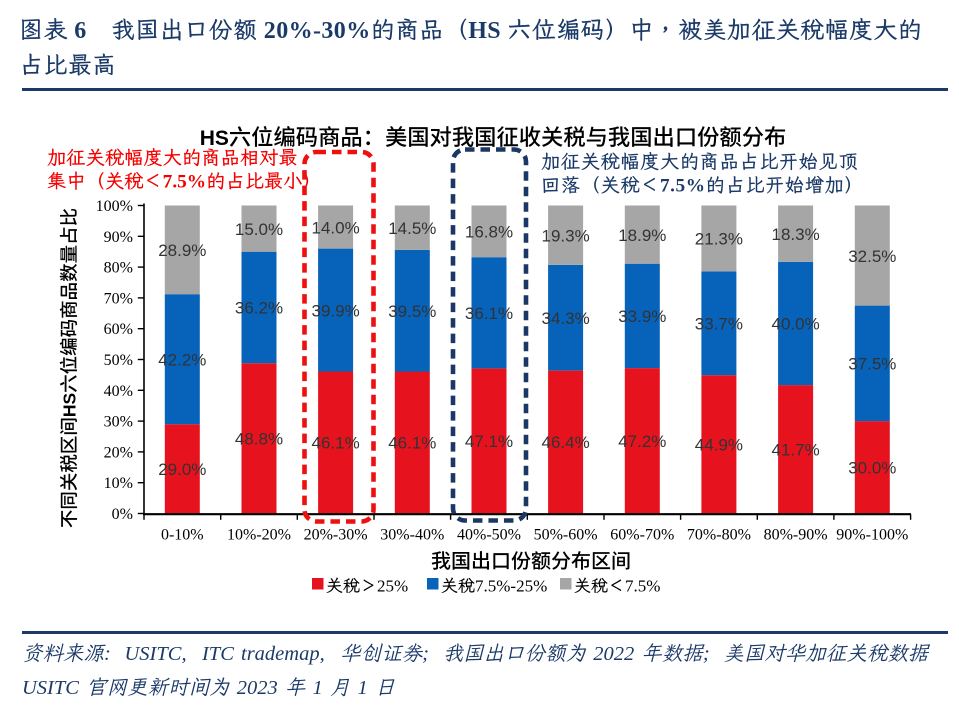  Describe the element at coordinates (719, 445) in the screenshot. I see `svg-text: 44.9%` at that location.